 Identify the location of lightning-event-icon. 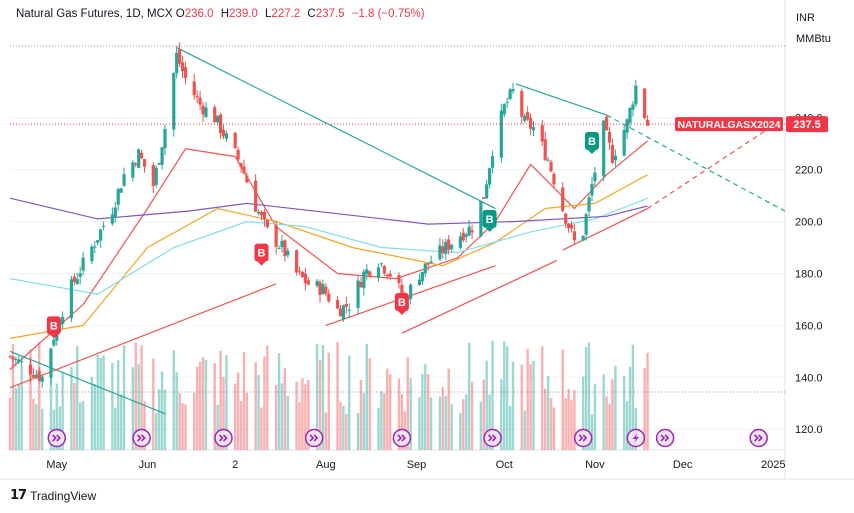
(636, 438).